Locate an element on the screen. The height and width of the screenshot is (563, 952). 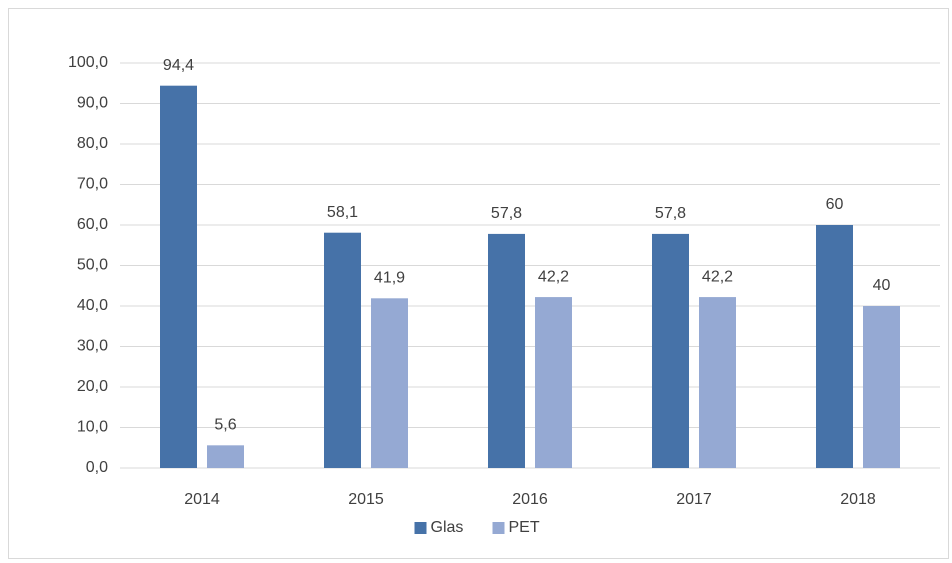
data-label: 60 is located at coordinates (835, 204).